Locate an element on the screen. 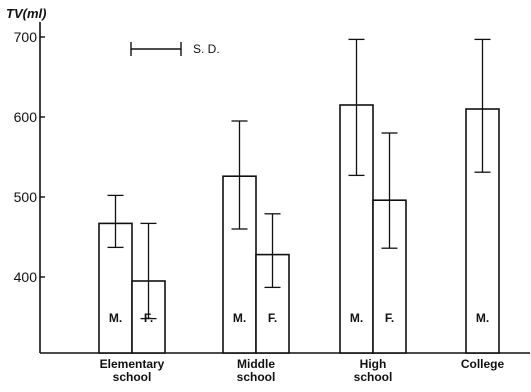 The width and height of the screenshot is (531, 392). y-ticks: 400 500 600 700 is located at coordinates (29, 157).